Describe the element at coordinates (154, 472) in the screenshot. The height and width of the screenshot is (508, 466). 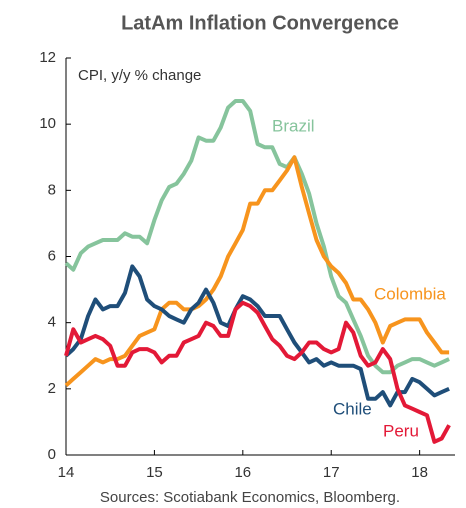
I see `x-tick-label: 15` at that location.